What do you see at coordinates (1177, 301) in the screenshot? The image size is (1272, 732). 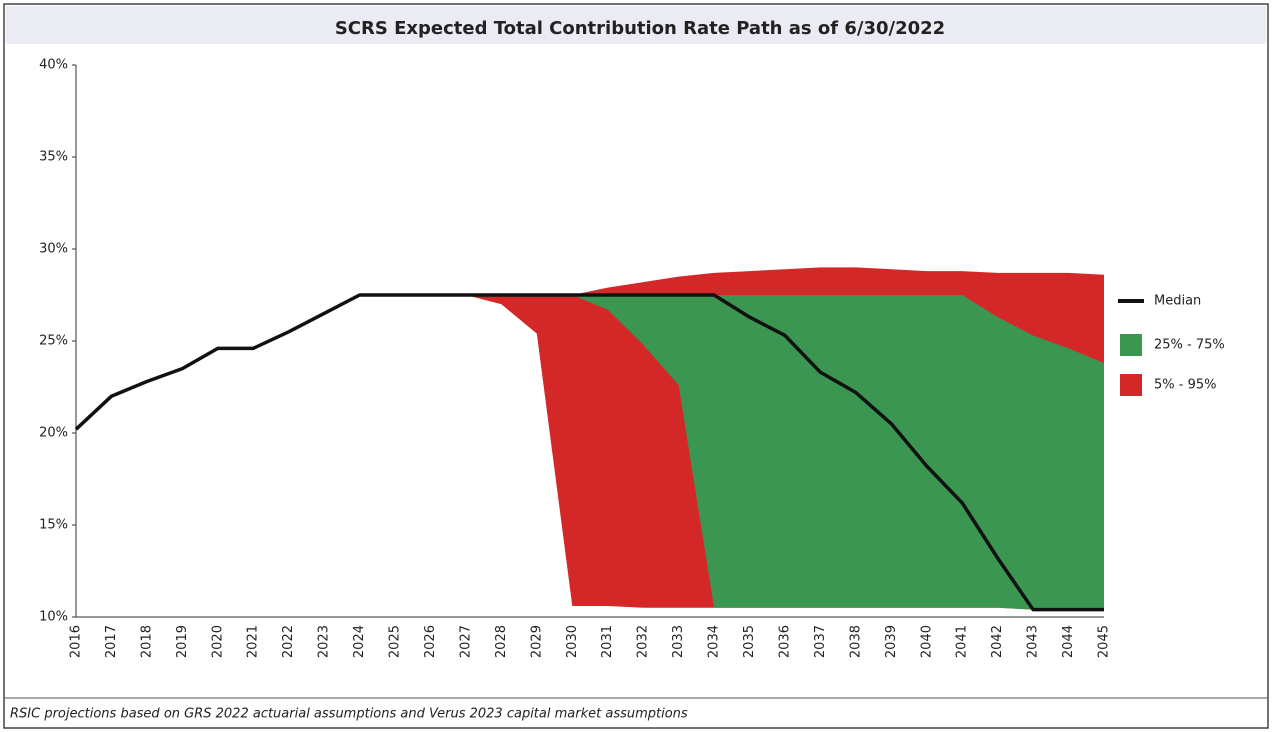 I see `legend-label: Median` at bounding box center [1177, 301].